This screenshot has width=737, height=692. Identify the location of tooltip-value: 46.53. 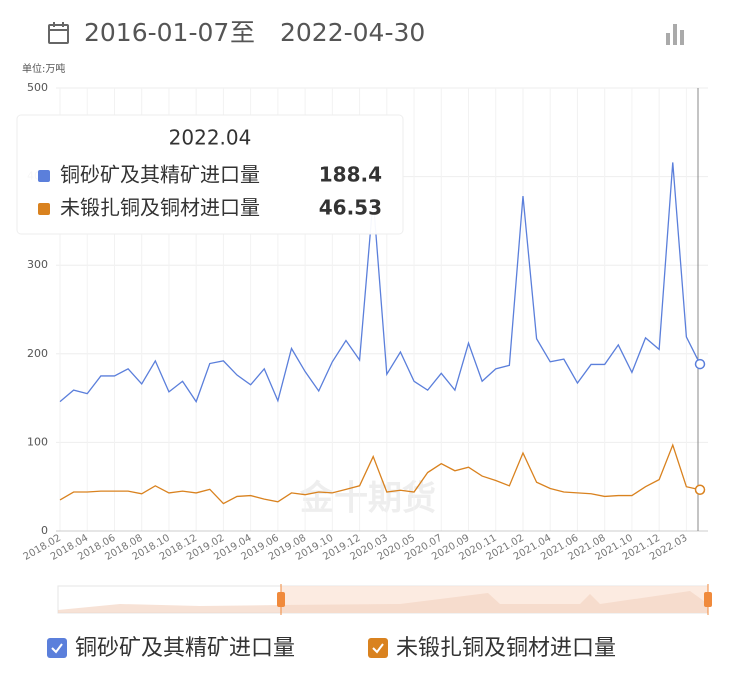
(350, 208).